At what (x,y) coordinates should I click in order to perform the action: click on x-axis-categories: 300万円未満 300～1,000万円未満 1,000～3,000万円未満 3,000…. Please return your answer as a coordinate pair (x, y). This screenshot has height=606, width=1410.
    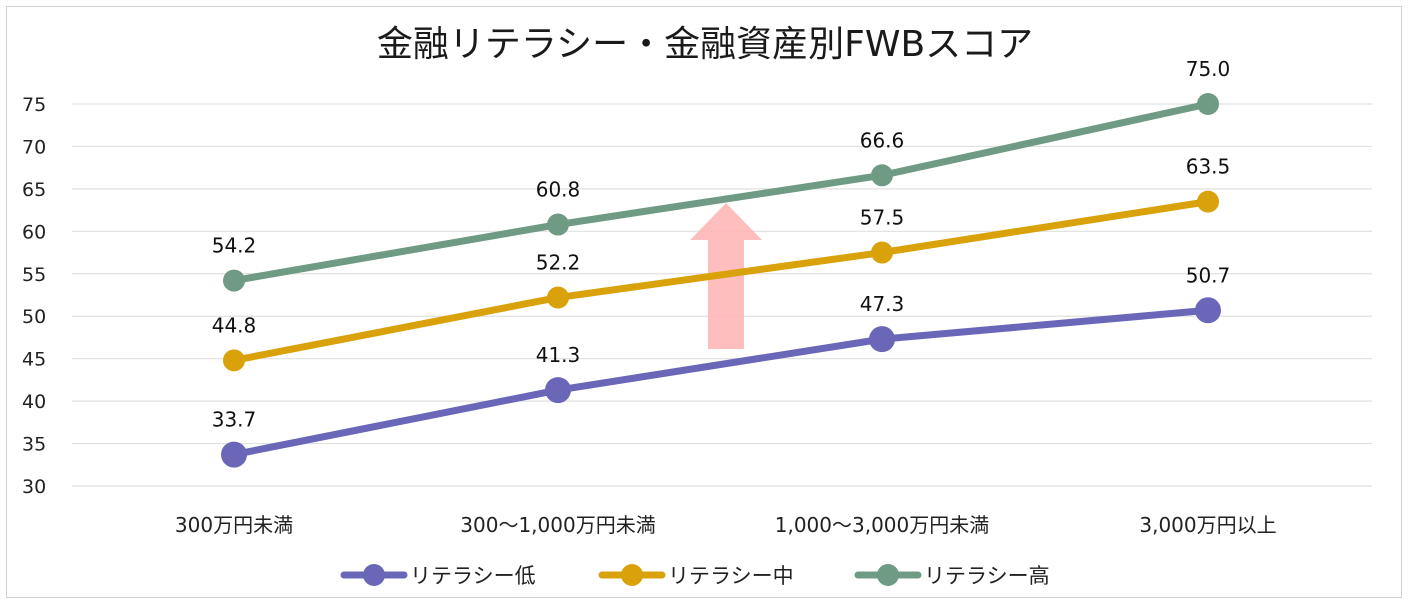
    Looking at the image, I should click on (726, 525).